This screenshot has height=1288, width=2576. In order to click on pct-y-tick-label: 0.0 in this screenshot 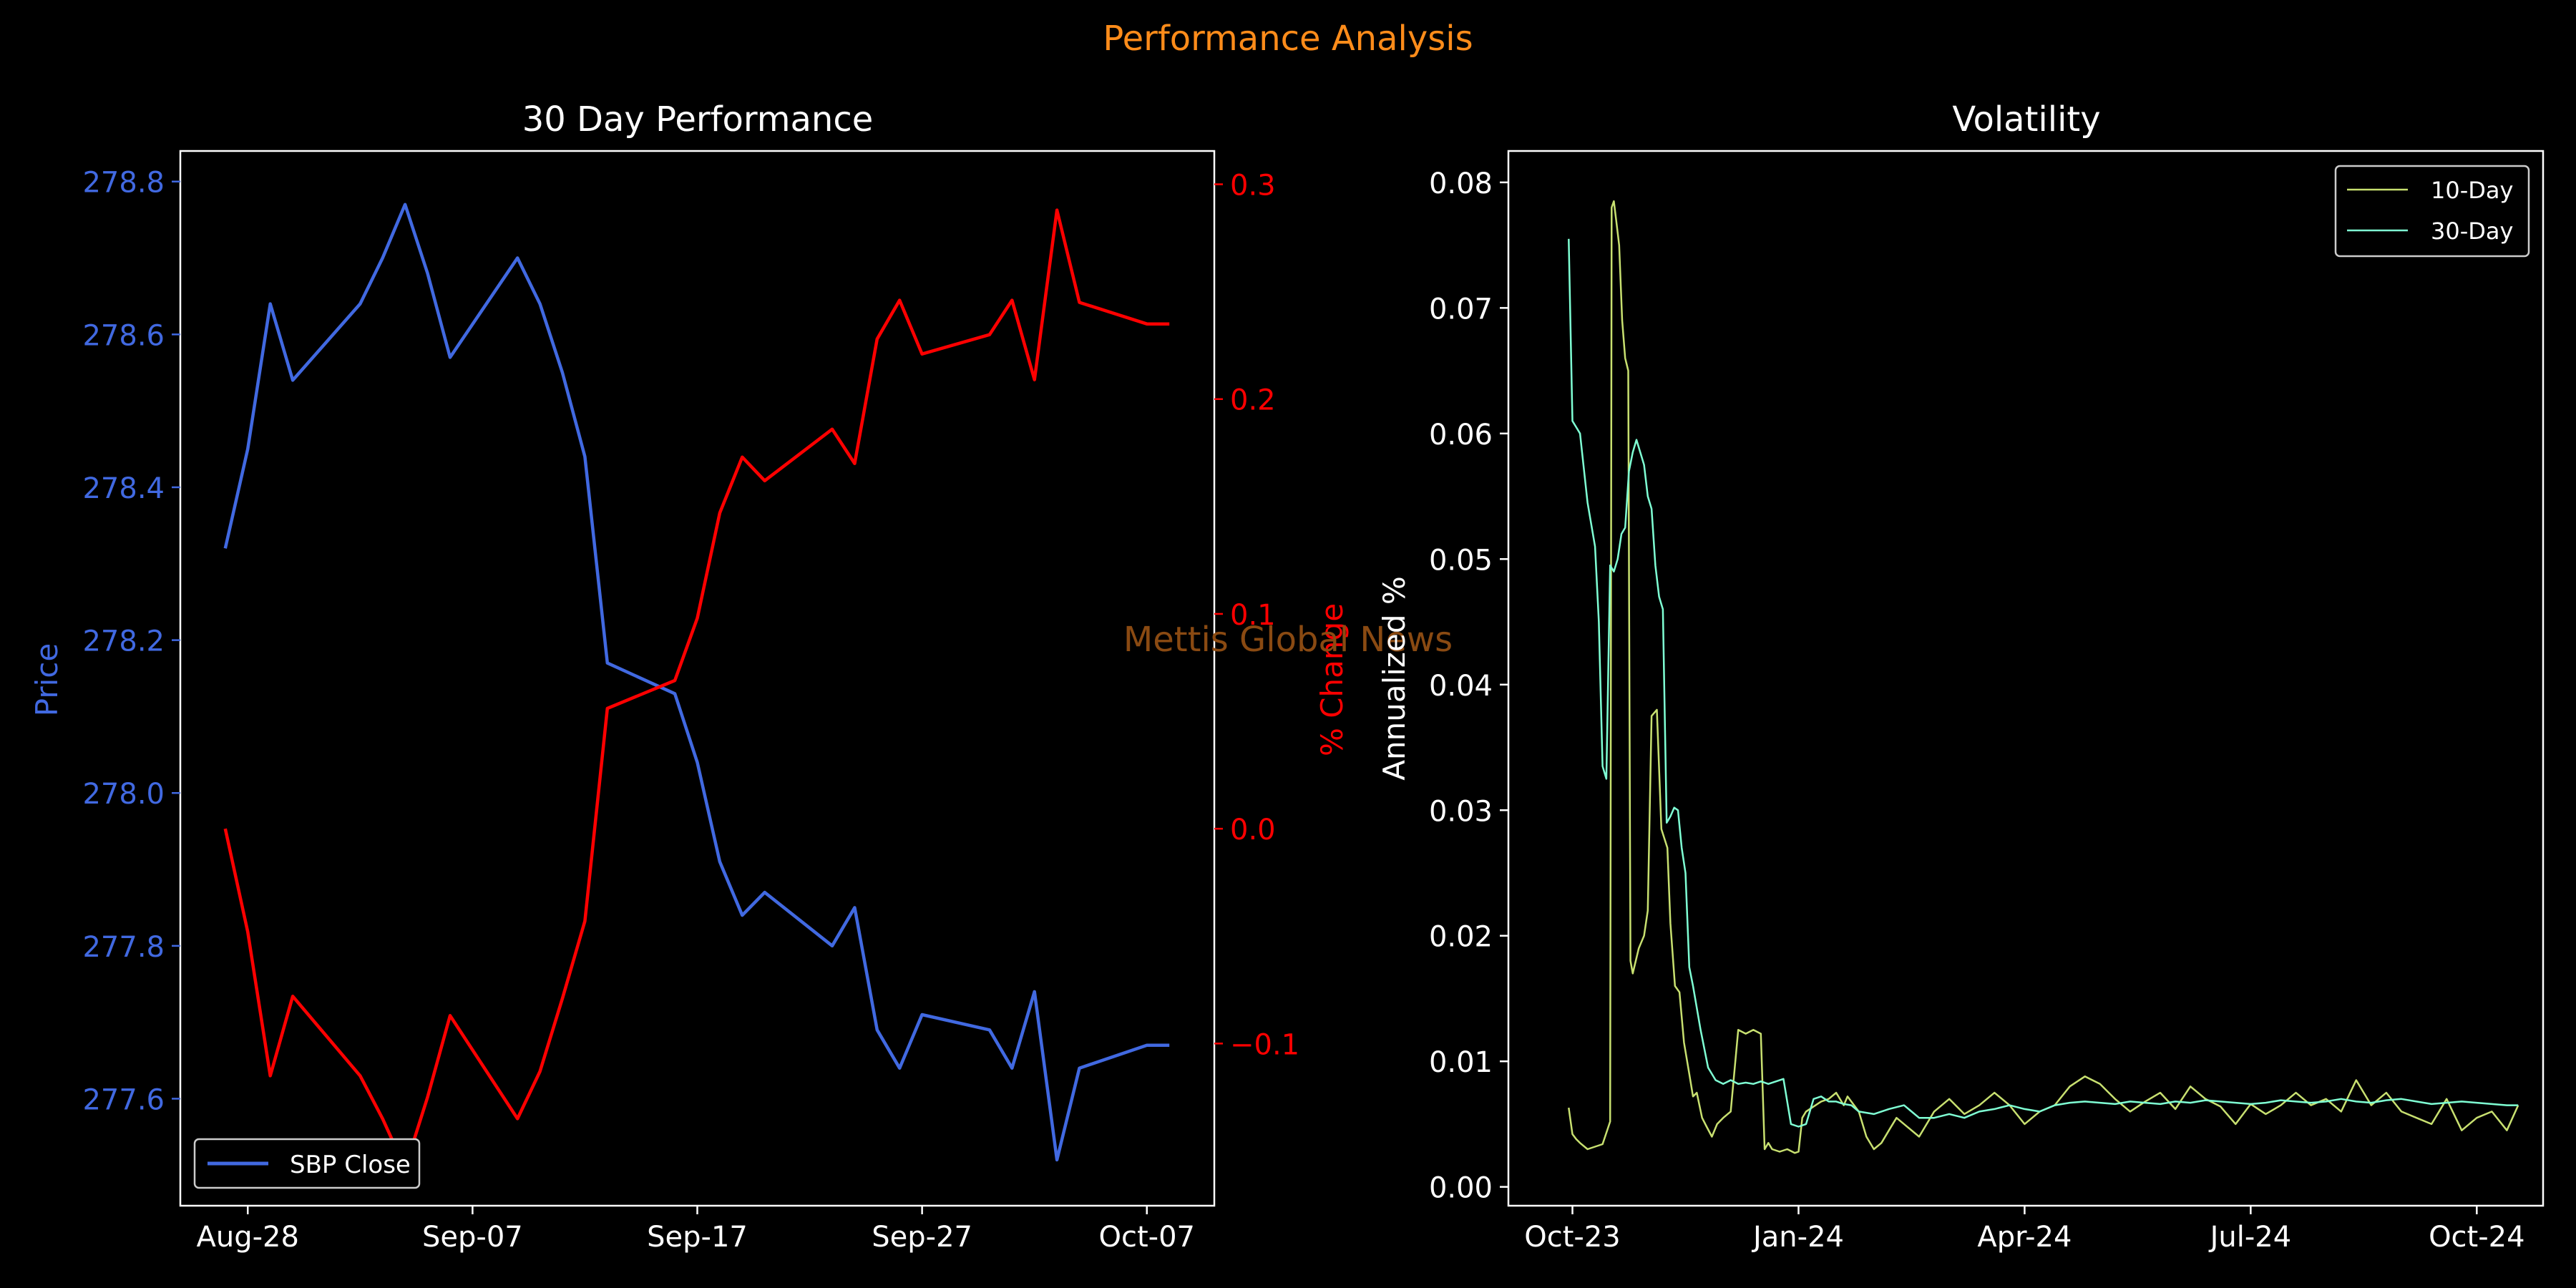, I will do `click(1253, 830)`.